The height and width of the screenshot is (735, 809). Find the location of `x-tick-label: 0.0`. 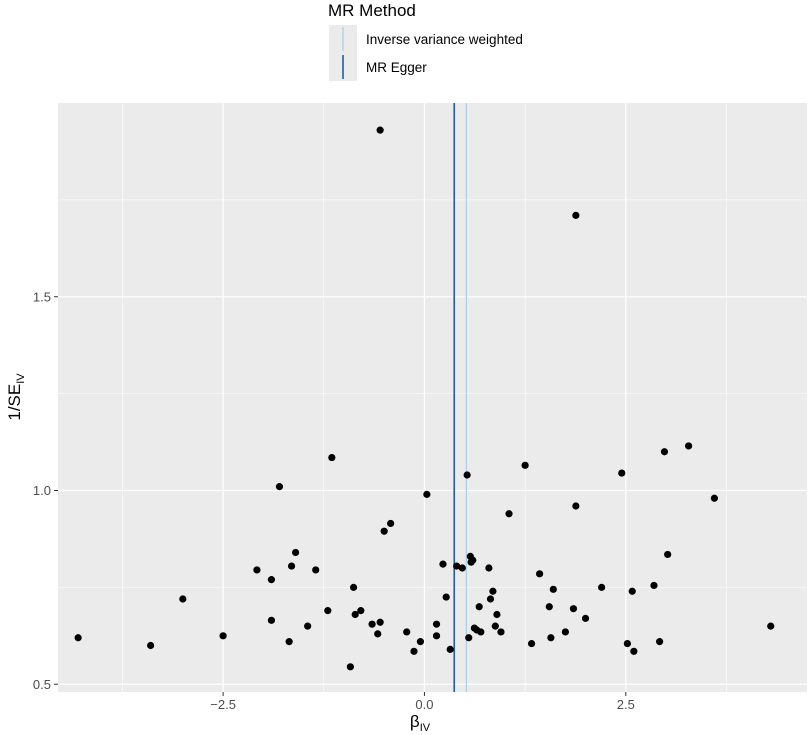

x-tick-label: 0.0 is located at coordinates (424, 704).